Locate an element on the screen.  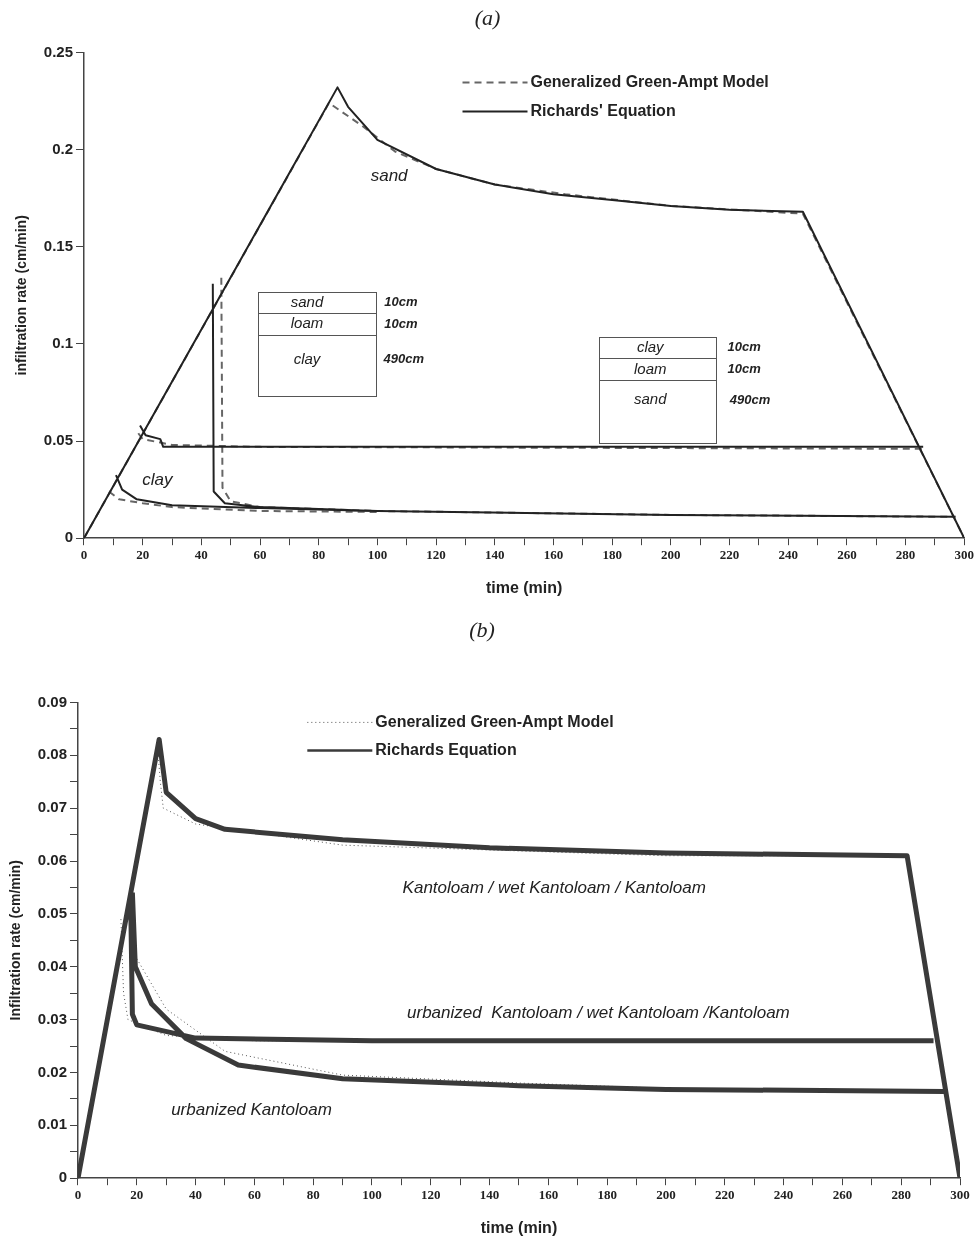
annotation: urbanized Kantoloam is located at coordinates (251, 1110).